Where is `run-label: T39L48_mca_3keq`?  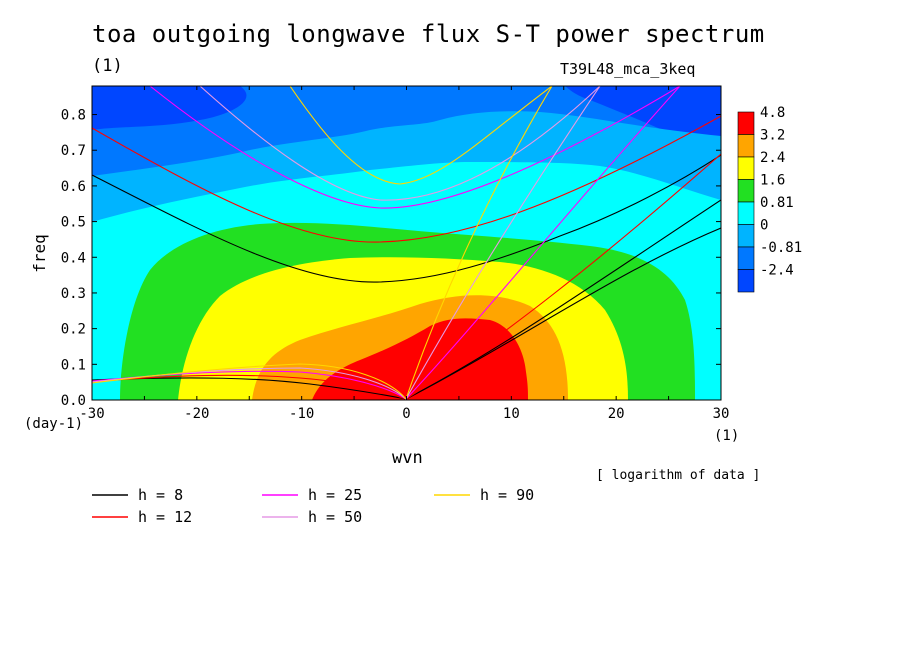 run-label: T39L48_mca_3keq is located at coordinates (628, 69).